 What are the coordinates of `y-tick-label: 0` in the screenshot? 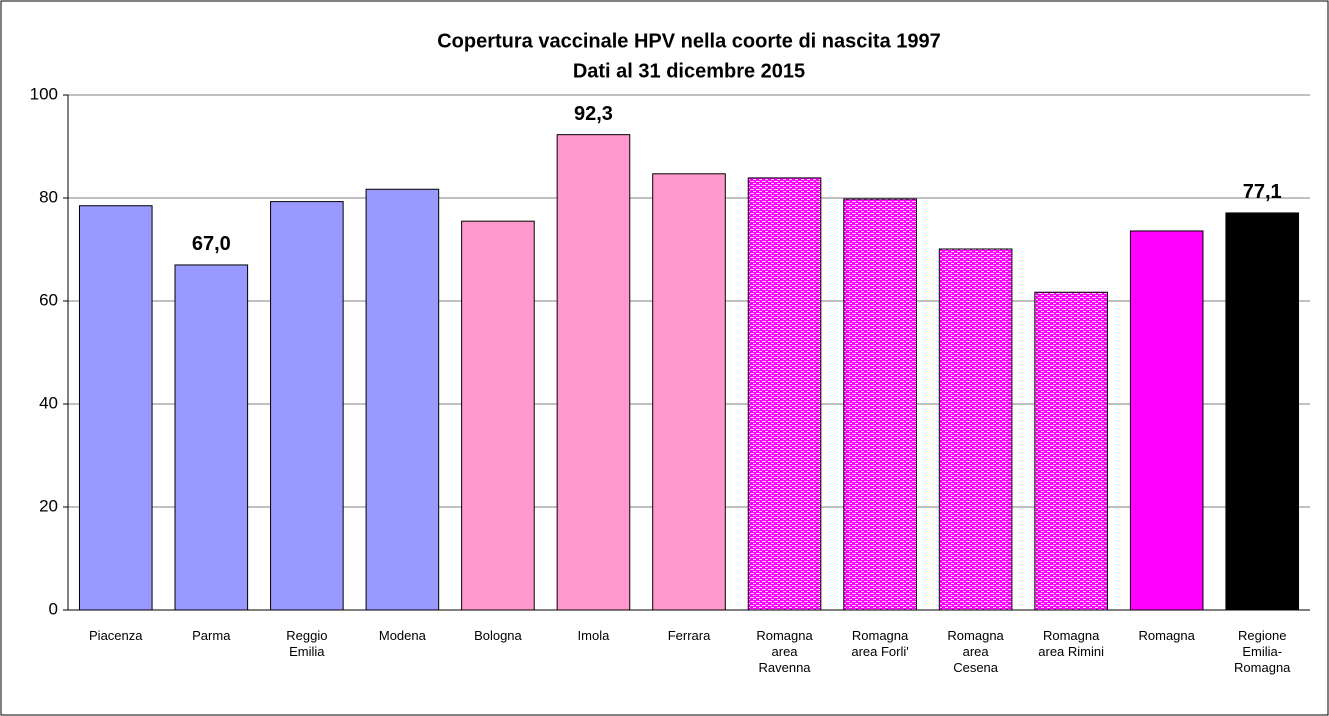 It's located at (53, 608).